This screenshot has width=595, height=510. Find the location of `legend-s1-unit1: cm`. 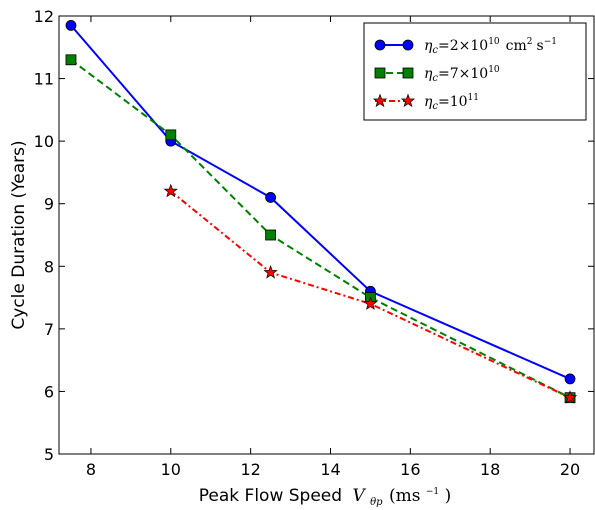

legend-s1-unit1: cm is located at coordinates (516, 46).